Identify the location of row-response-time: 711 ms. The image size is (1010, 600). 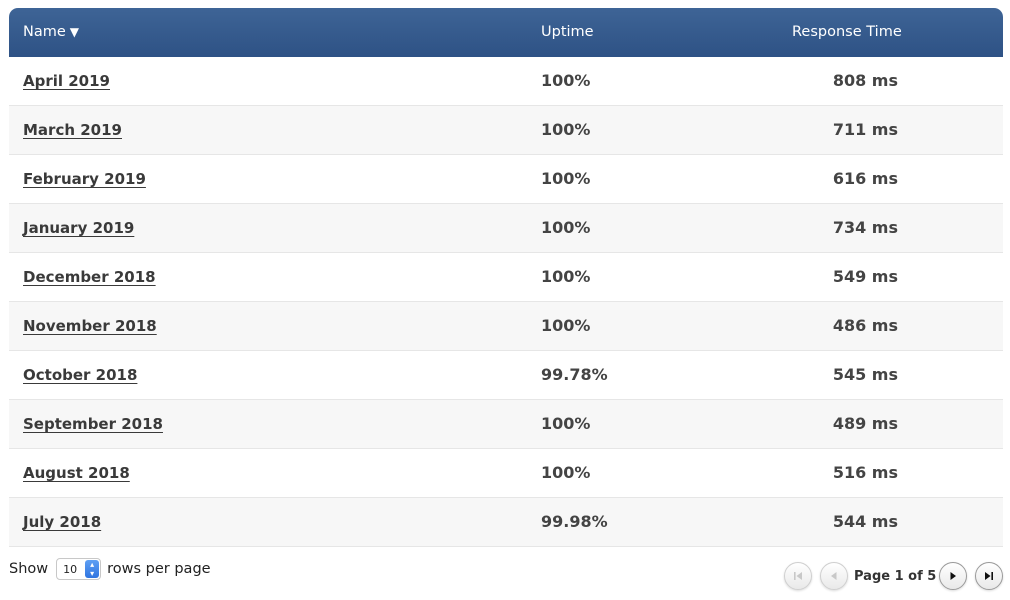
(865, 129).